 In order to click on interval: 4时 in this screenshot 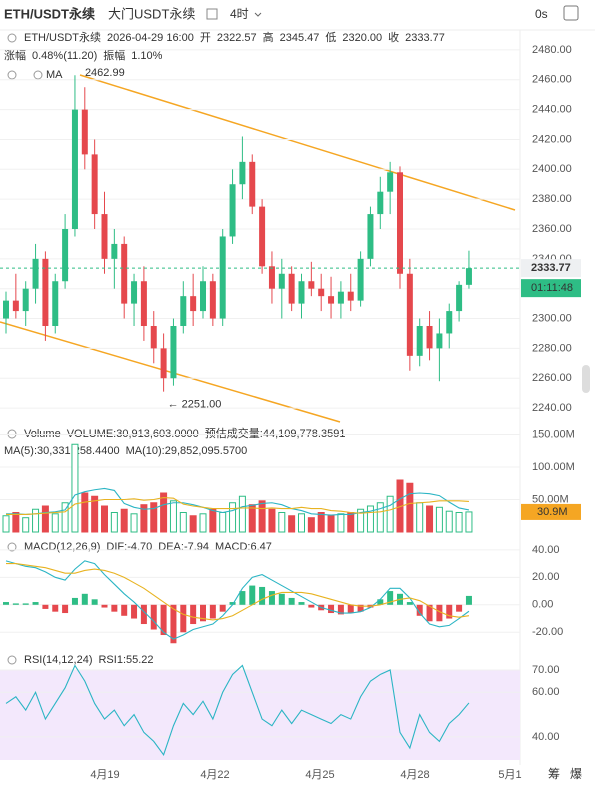, I will do `click(239, 14)`.